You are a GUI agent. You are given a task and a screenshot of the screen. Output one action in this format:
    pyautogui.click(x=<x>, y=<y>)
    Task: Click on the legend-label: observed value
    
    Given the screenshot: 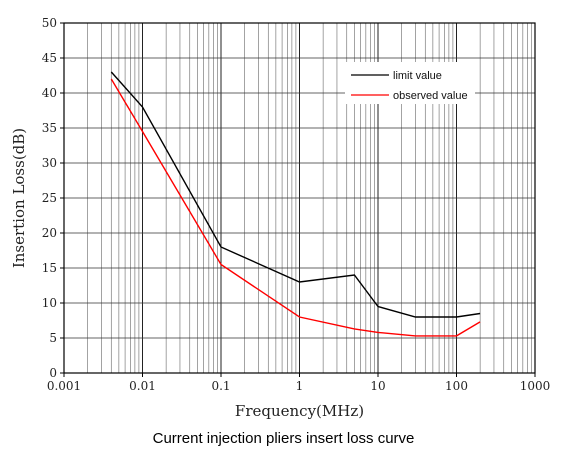 What is the action you would take?
    pyautogui.click(x=430, y=96)
    